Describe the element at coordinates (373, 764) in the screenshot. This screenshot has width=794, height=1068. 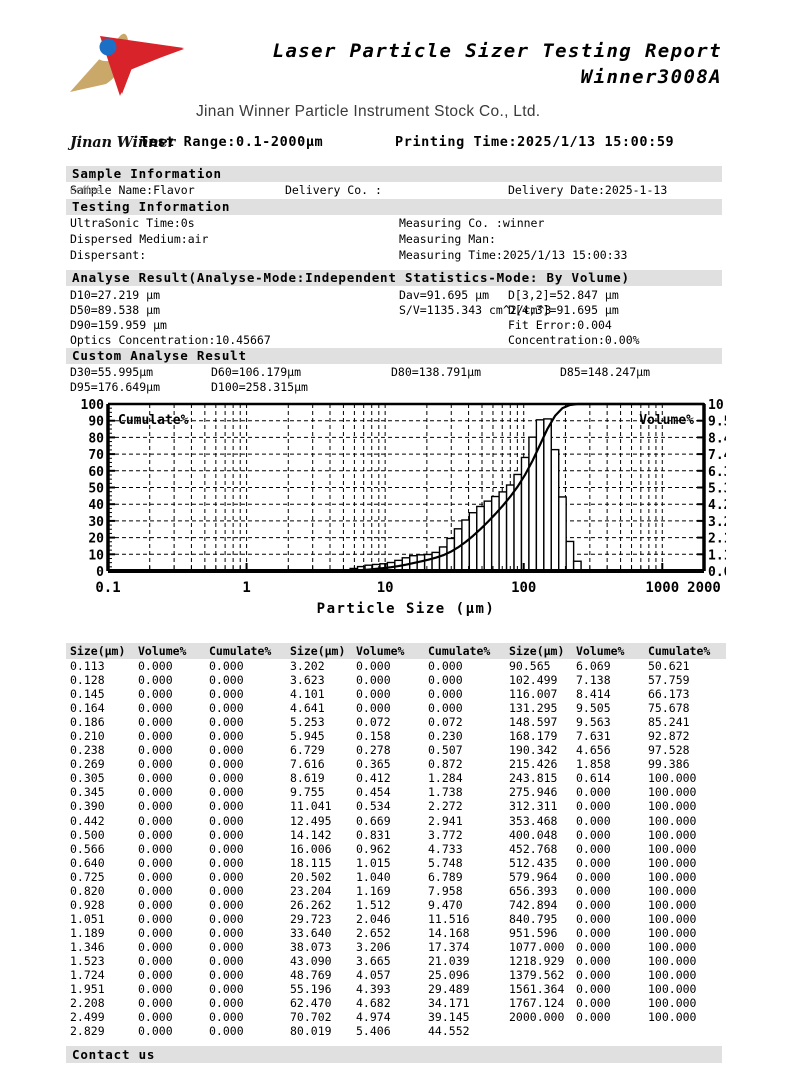
I see `table-cell: 0.365` at that location.